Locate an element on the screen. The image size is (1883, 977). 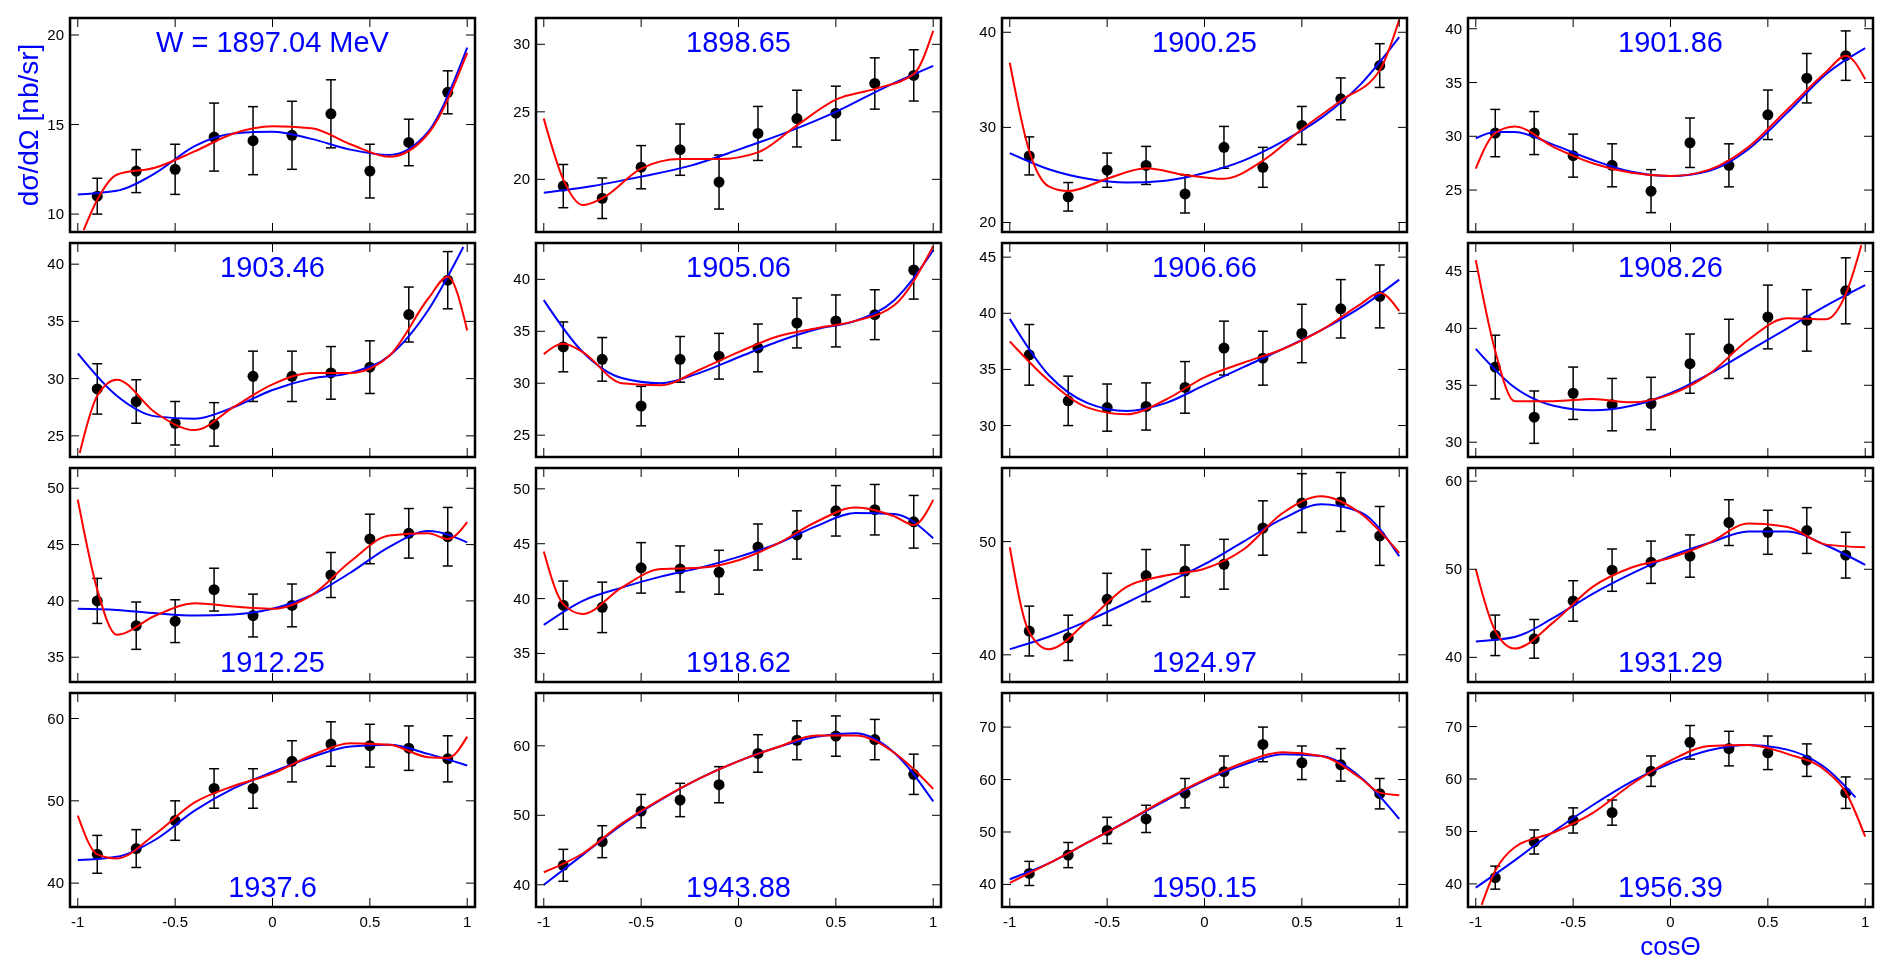
text: 1937.6 is located at coordinates (272, 887).